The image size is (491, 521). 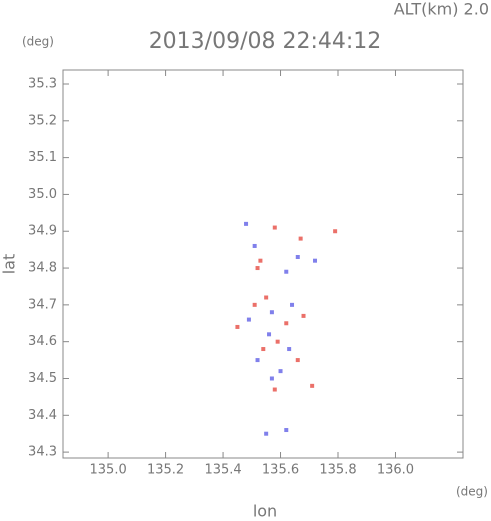 What do you see at coordinates (42, 157) in the screenshot?
I see `y-tick-label: 35.1` at bounding box center [42, 157].